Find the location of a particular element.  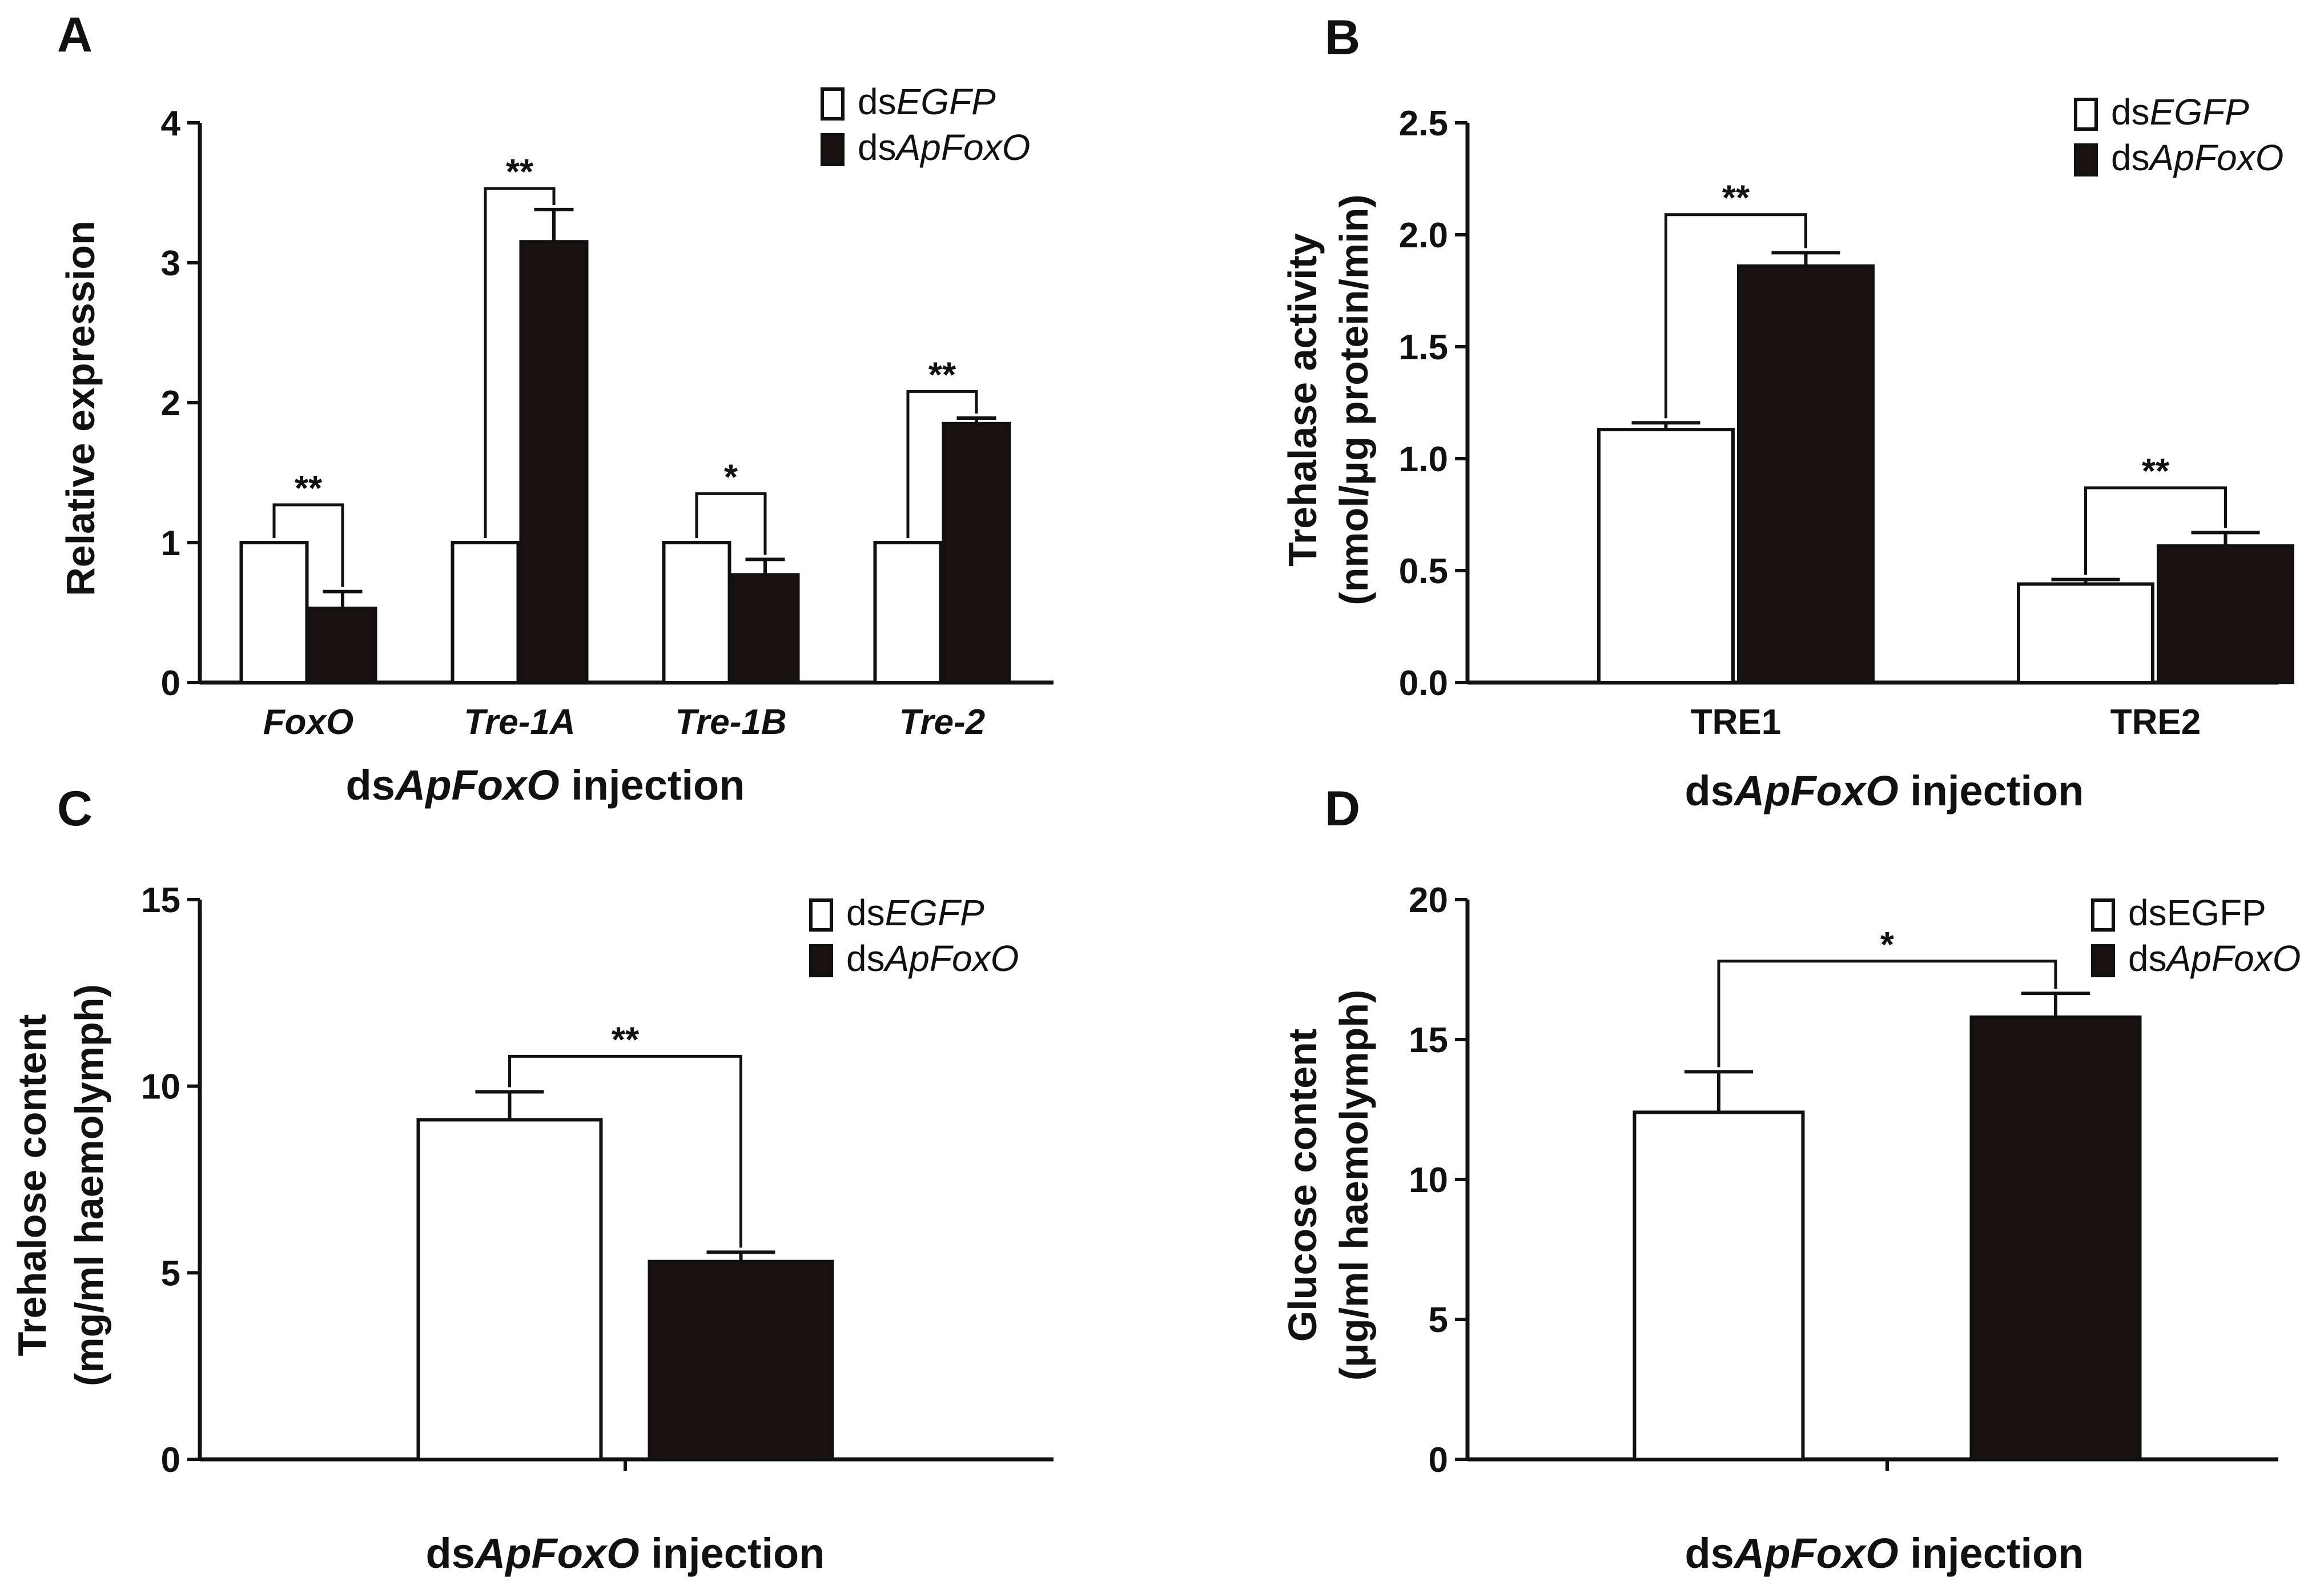

y-tick-label: 2.0 is located at coordinates (1423, 235).